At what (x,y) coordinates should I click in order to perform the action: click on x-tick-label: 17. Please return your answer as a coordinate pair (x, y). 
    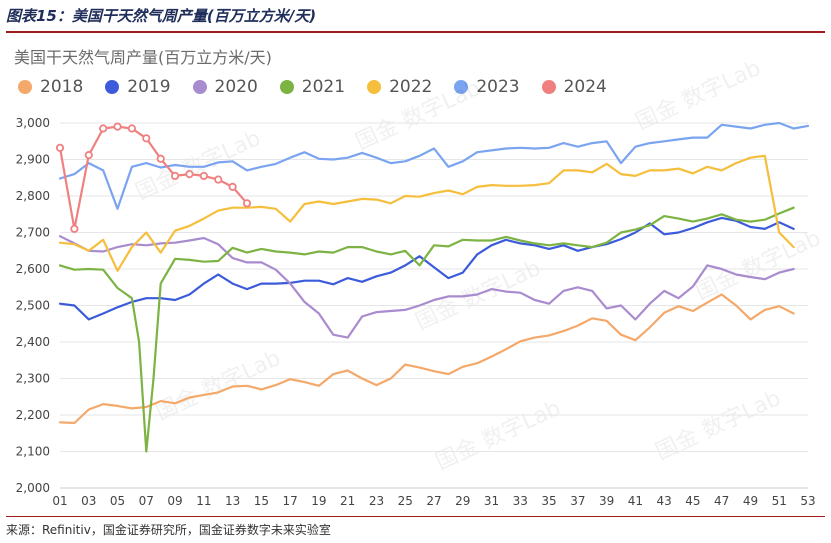
    Looking at the image, I should click on (290, 501).